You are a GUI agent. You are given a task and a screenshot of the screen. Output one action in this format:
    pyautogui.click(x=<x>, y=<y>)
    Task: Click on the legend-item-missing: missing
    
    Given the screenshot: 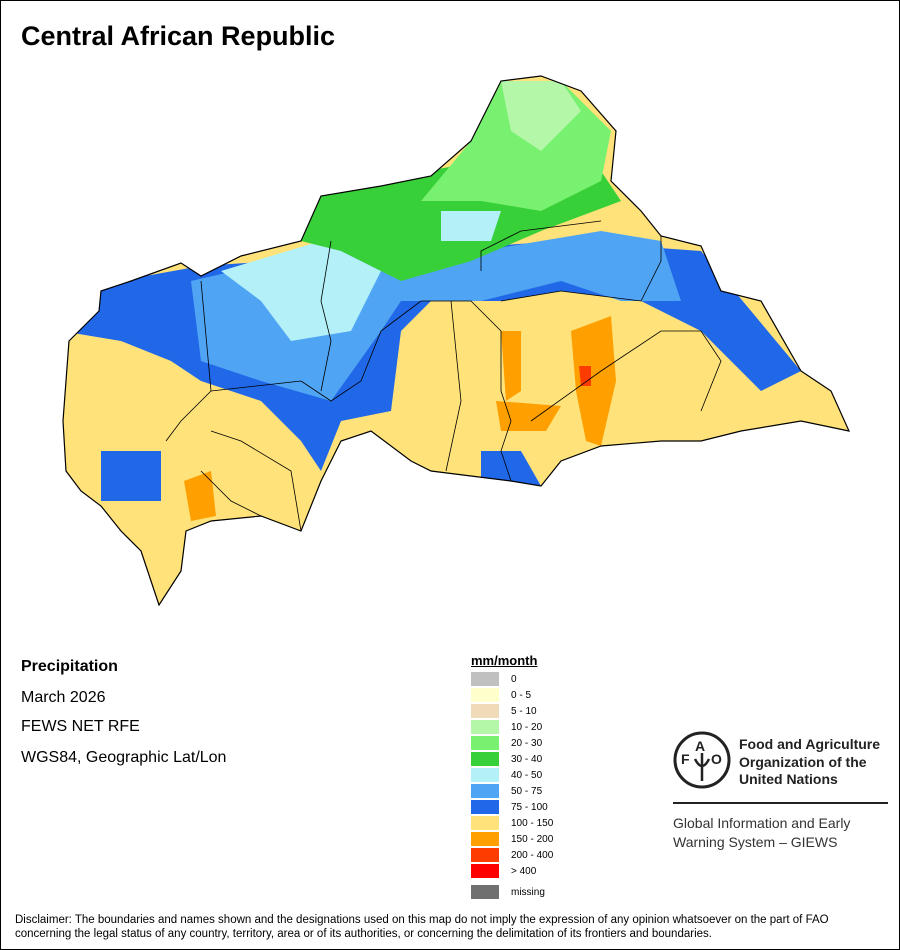 What is the action you would take?
    pyautogui.click(x=508, y=892)
    